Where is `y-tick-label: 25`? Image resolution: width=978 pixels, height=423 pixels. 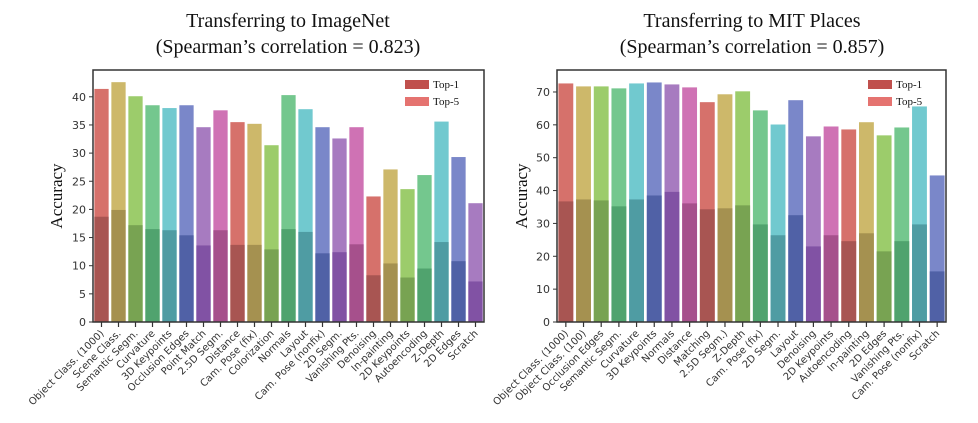
y-tick-label: 25 is located at coordinates (79, 181).